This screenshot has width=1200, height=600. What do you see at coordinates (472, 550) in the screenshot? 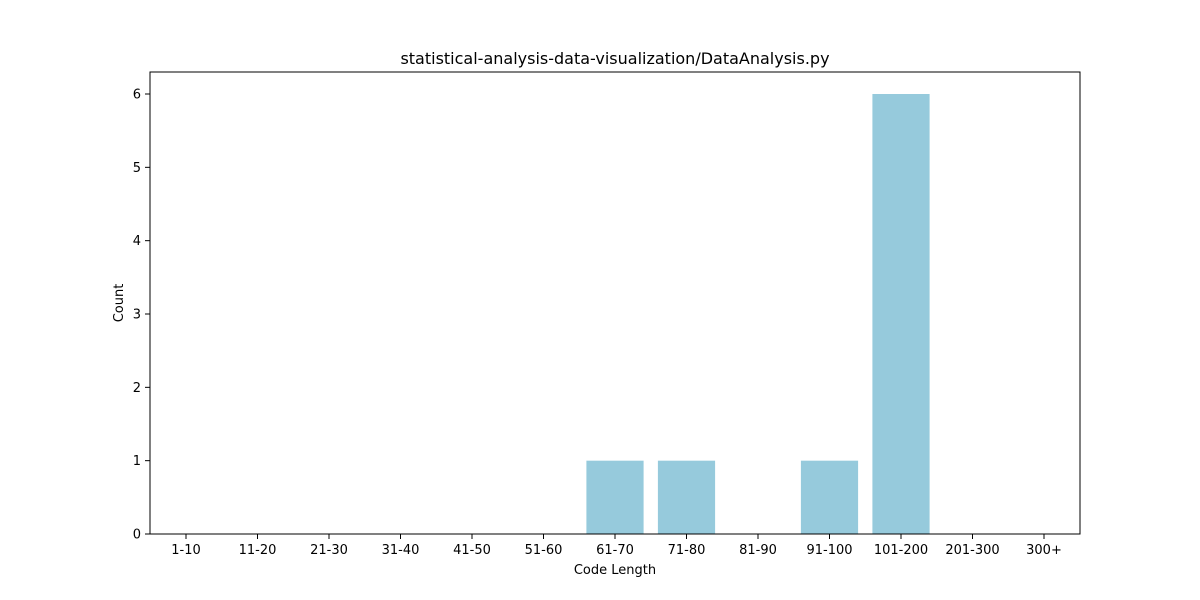
I see `x-tick-label: 41-50` at bounding box center [472, 550].